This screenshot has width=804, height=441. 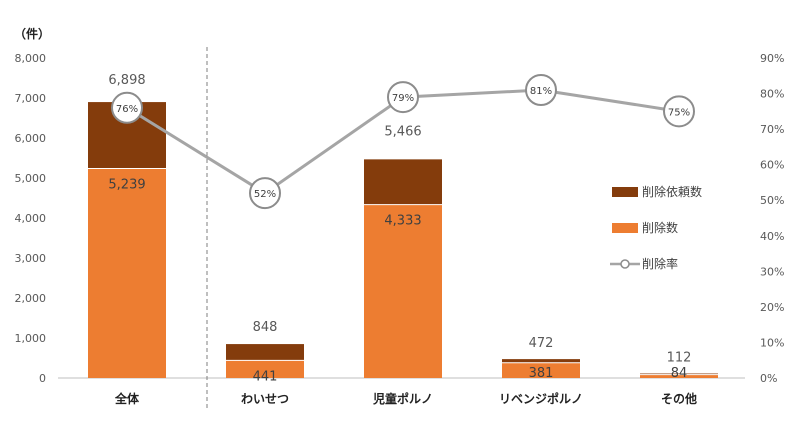 I want to click on rate-value-label: 75%, so click(x=679, y=112).